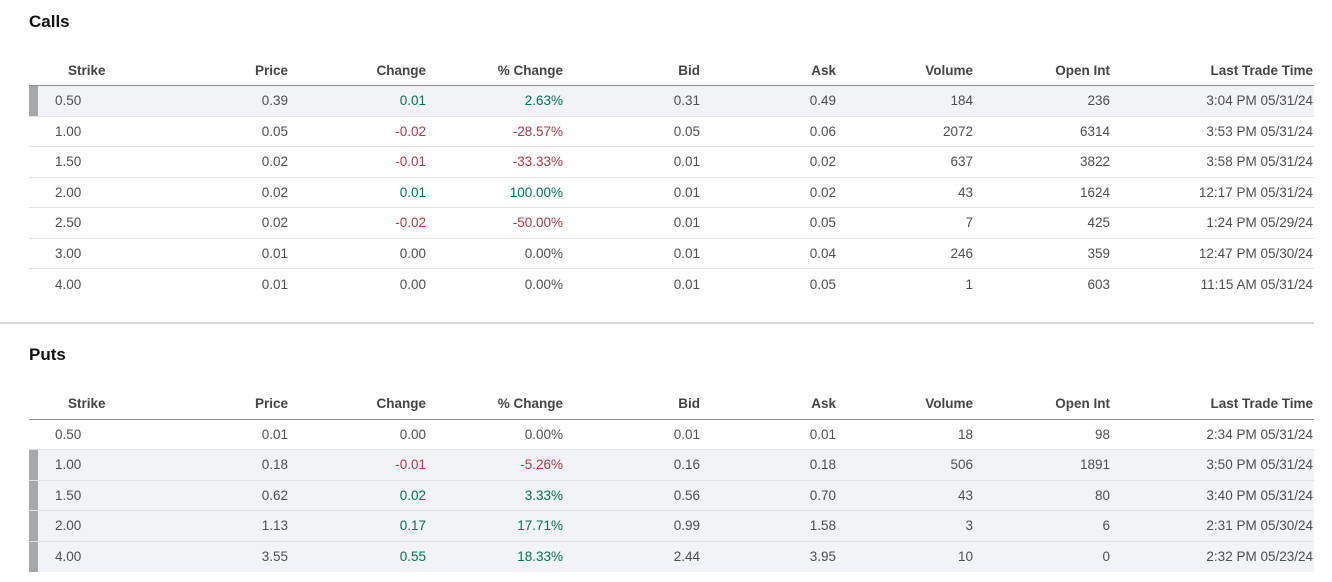  What do you see at coordinates (87, 403) in the screenshot?
I see `puts-column-header-strike: Strike` at bounding box center [87, 403].